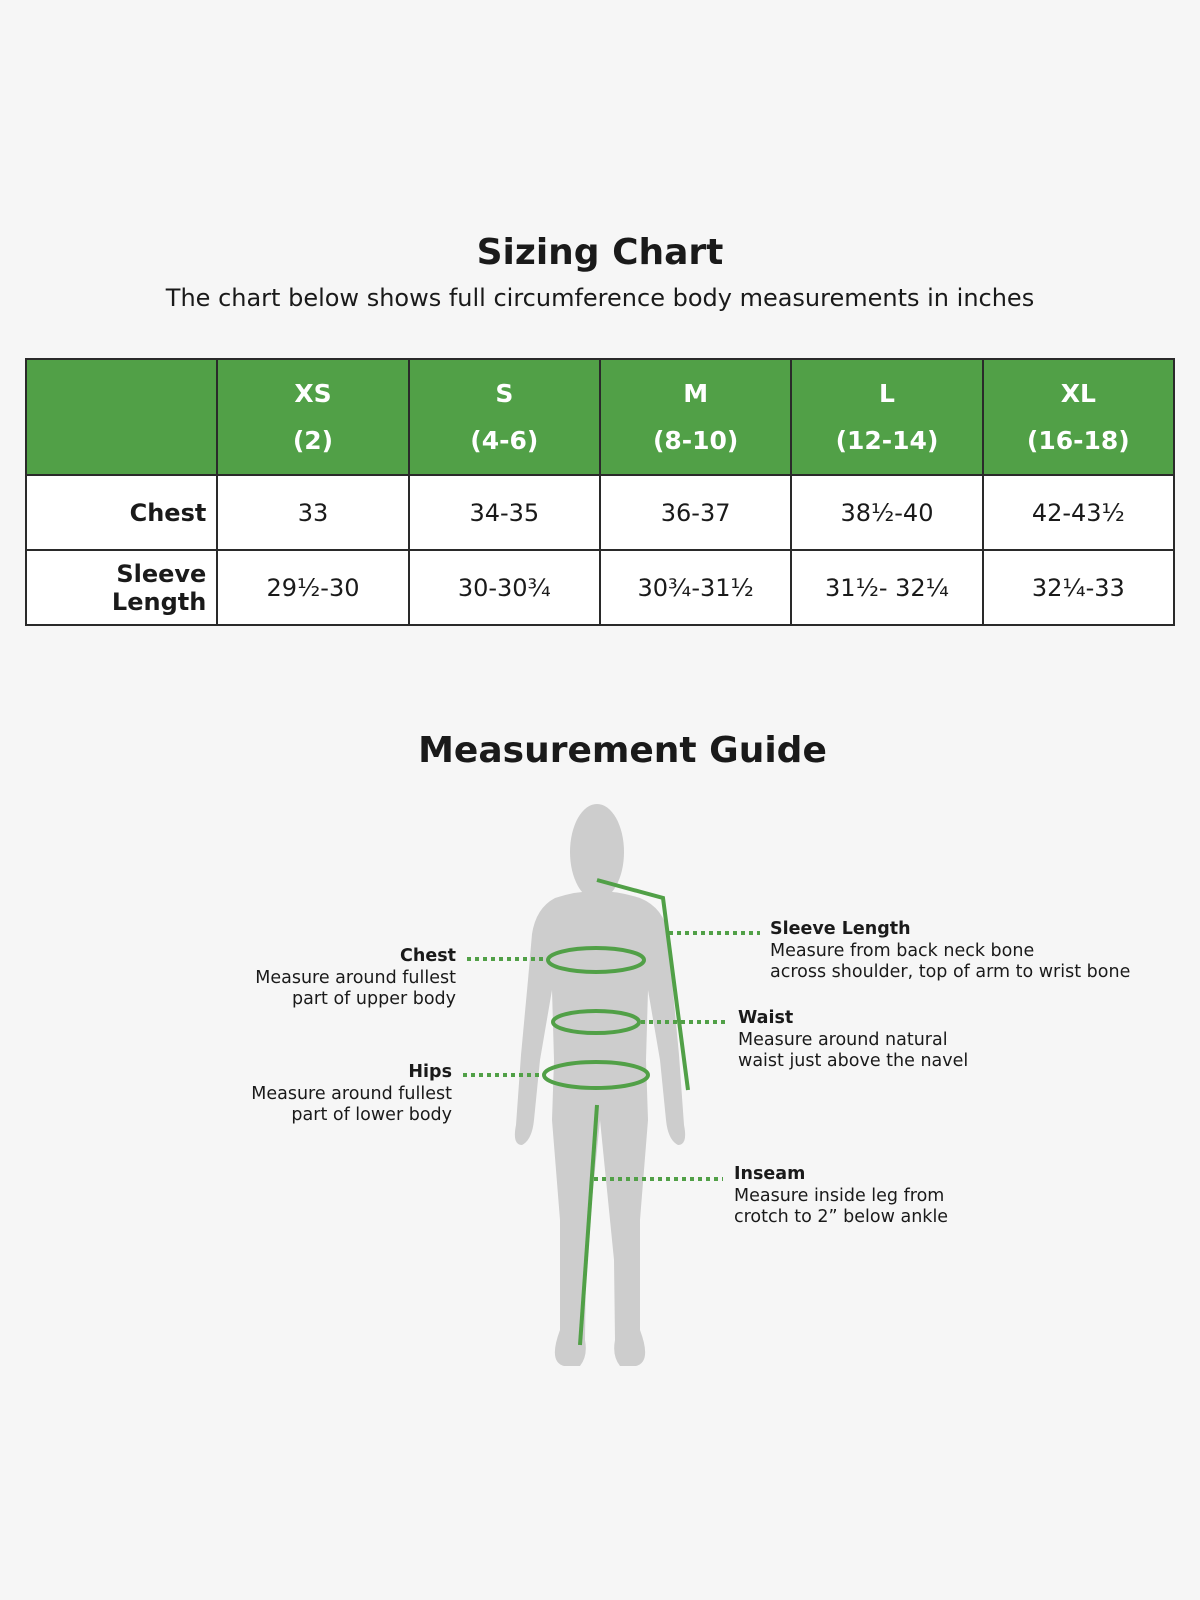 Image resolution: width=1200 pixels, height=1600 pixels. I want to click on inseam-guide-desc-2: crotch to 2” below ankle, so click(841, 1217).